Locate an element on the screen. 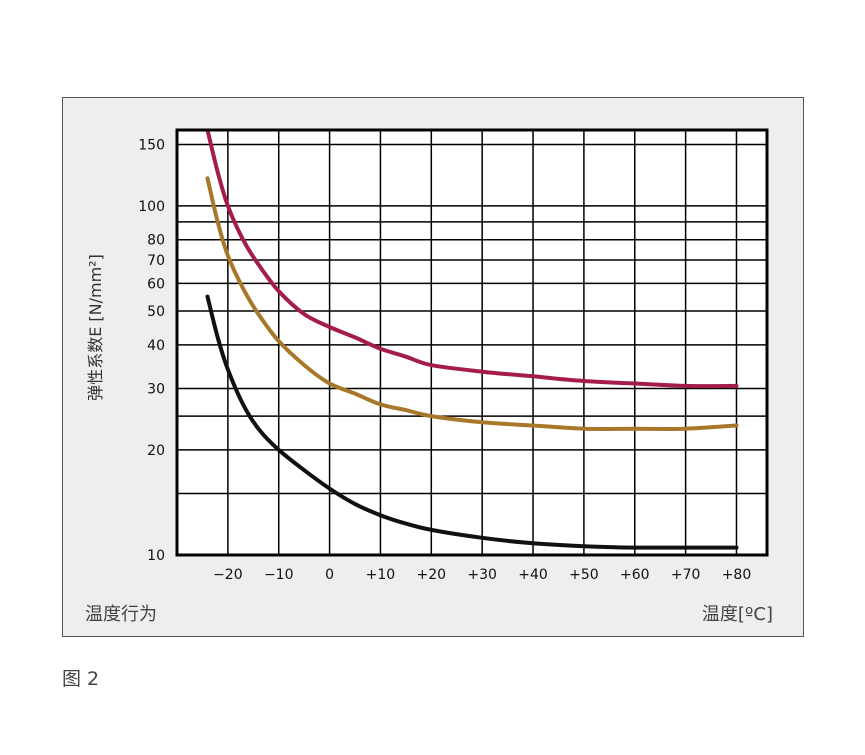  x-tick-label-10: +80 is located at coordinates (737, 575).